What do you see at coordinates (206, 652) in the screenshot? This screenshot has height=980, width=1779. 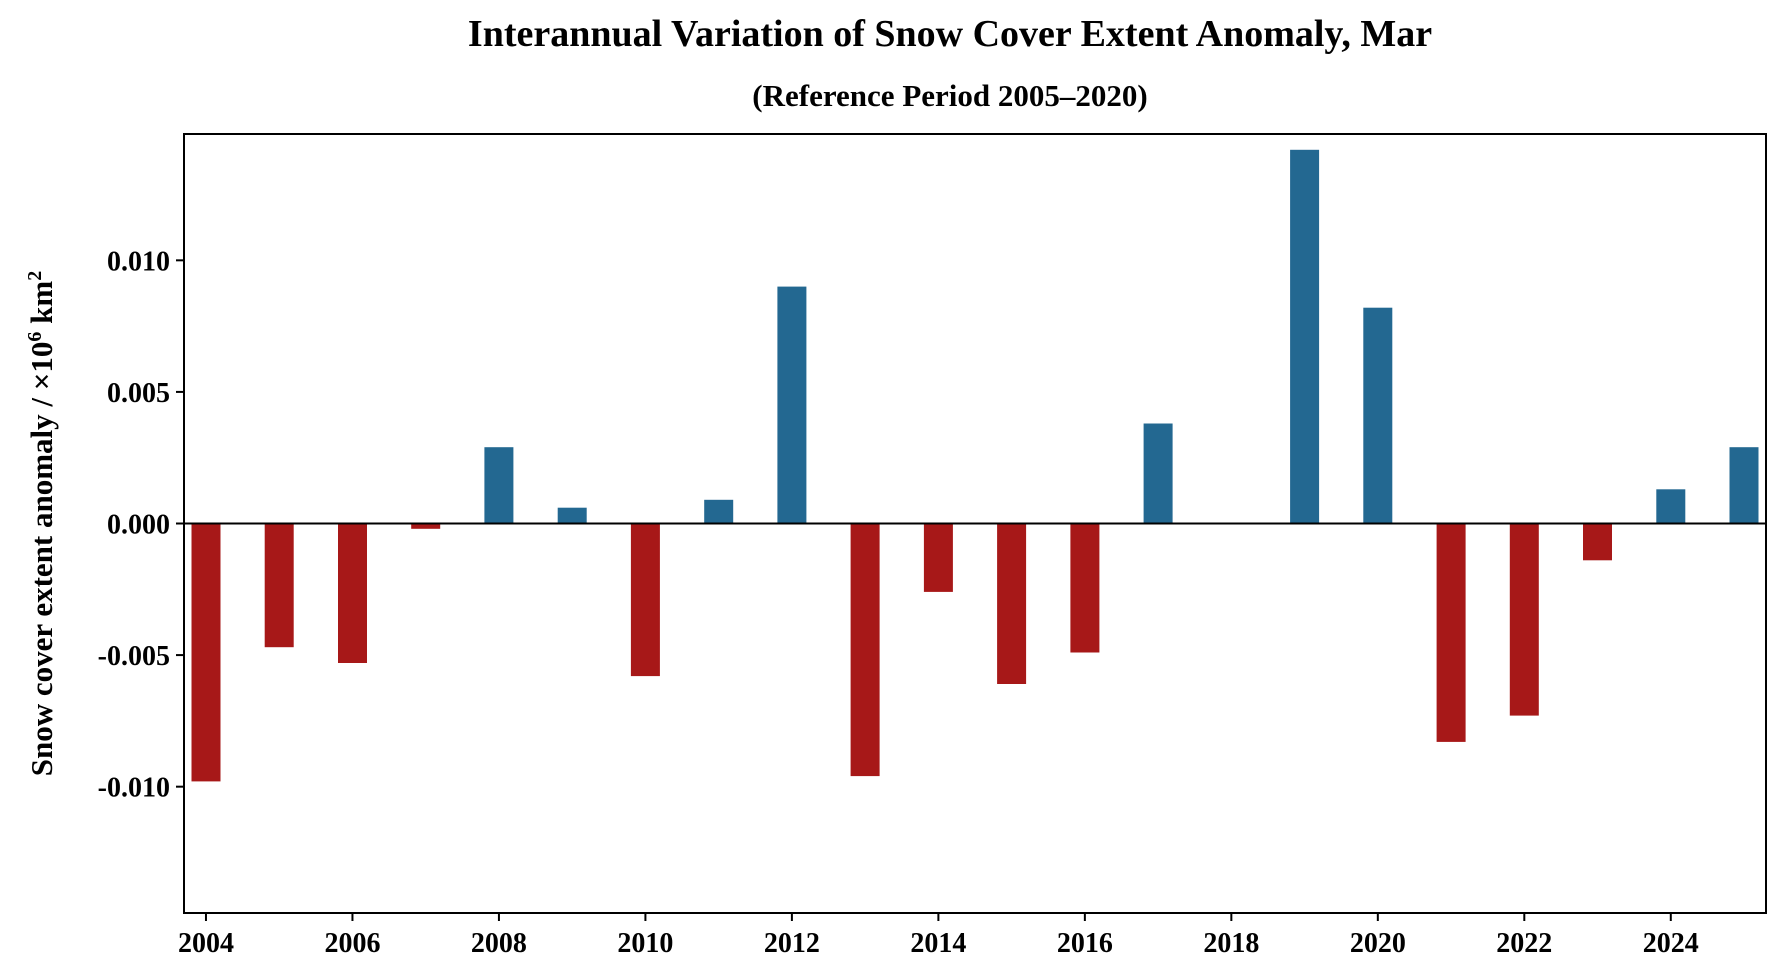 I see `bar-2004` at bounding box center [206, 652].